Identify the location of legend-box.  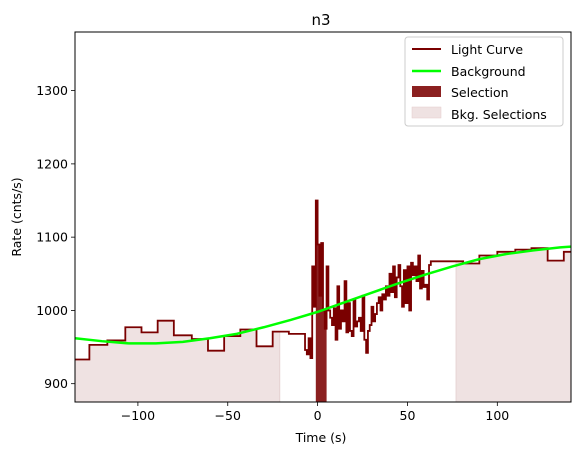
(484, 81).